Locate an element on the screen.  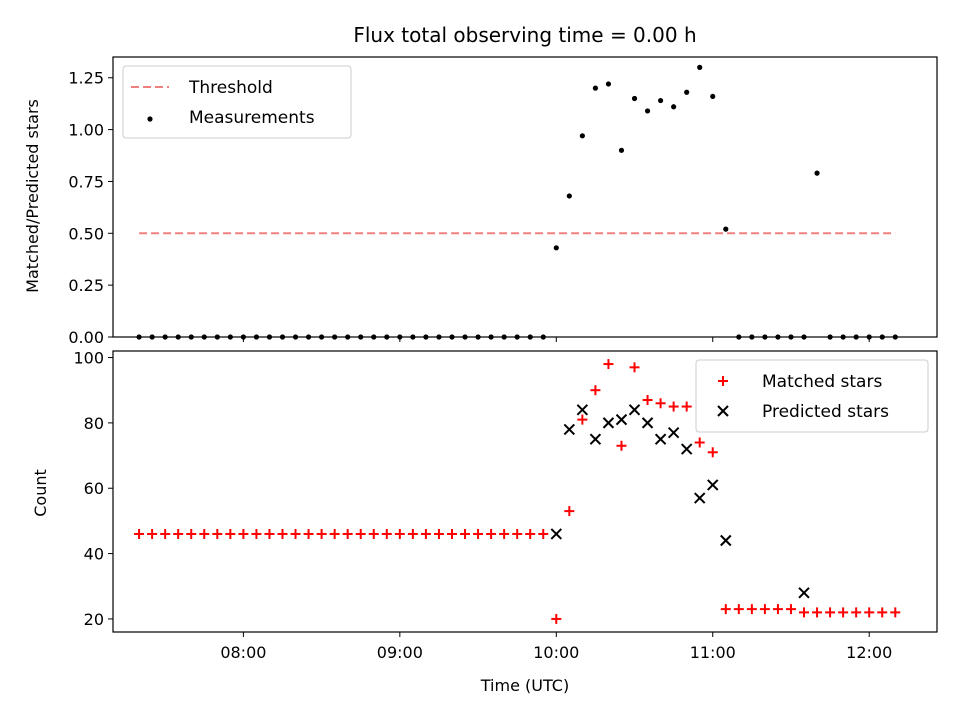
legend: Threshold Measurements is located at coordinates (237, 102).